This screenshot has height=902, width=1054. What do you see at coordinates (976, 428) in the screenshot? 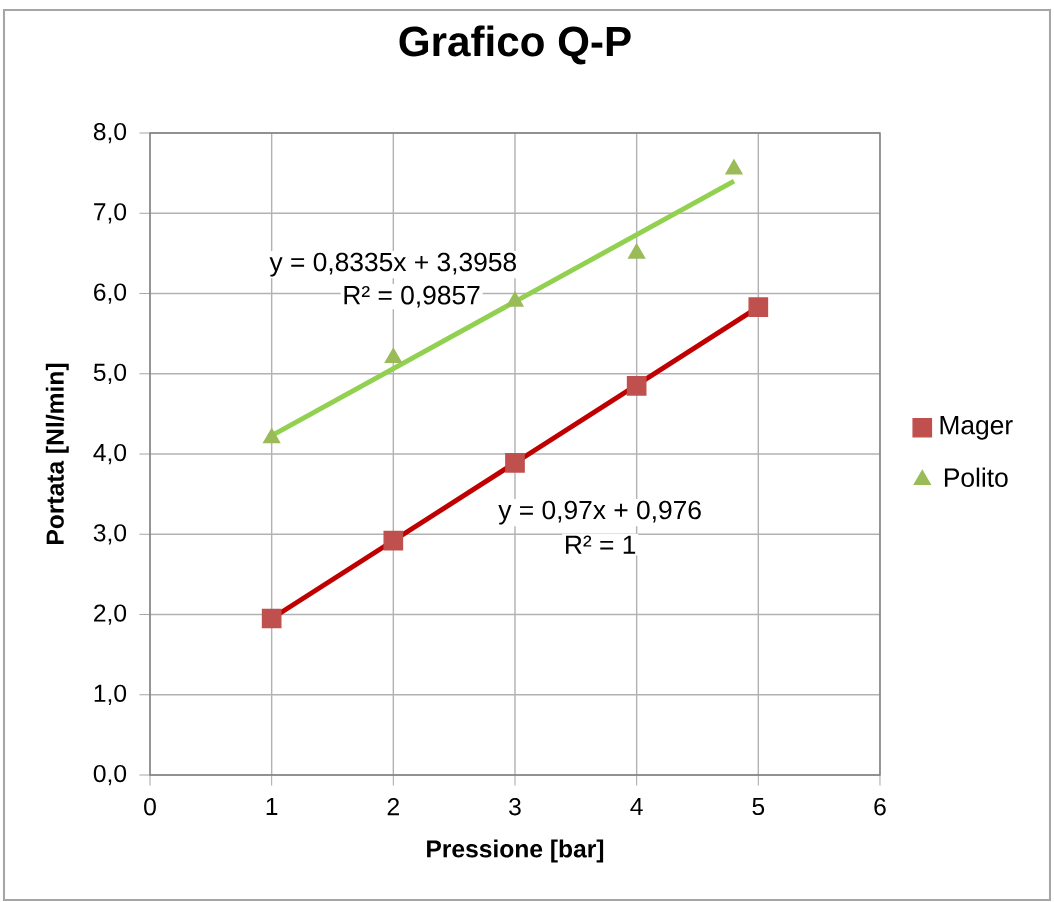
I see `legend-label: Mager` at bounding box center [976, 428].